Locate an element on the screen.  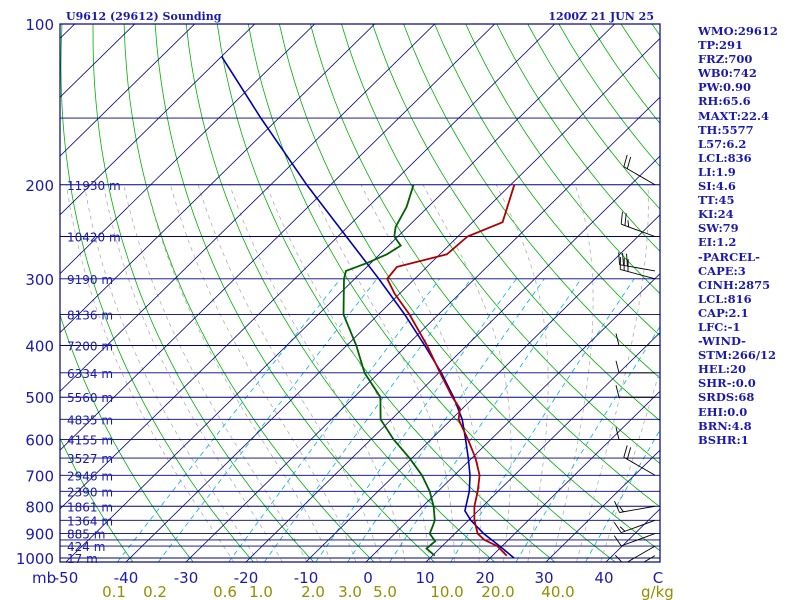
height-label: 7200 m is located at coordinates (90, 347).